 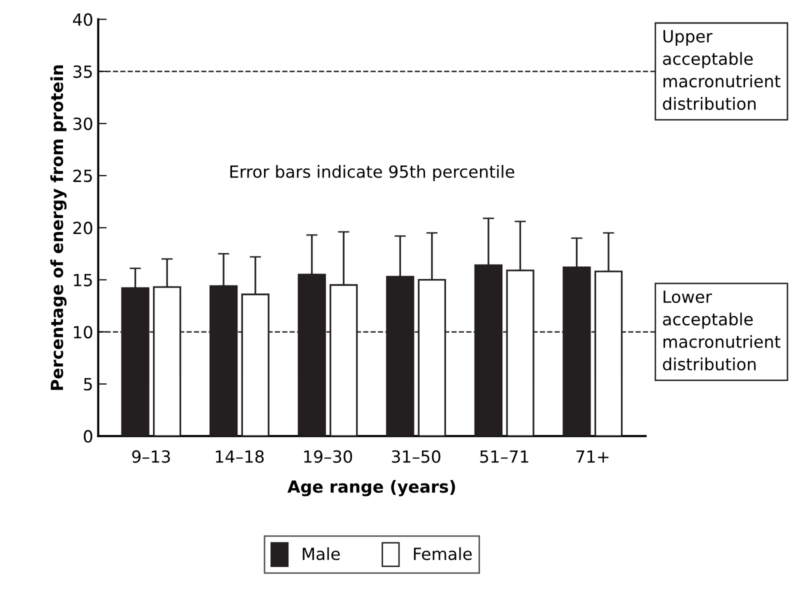 I want to click on y-tick-label: 35, so click(x=82, y=71).